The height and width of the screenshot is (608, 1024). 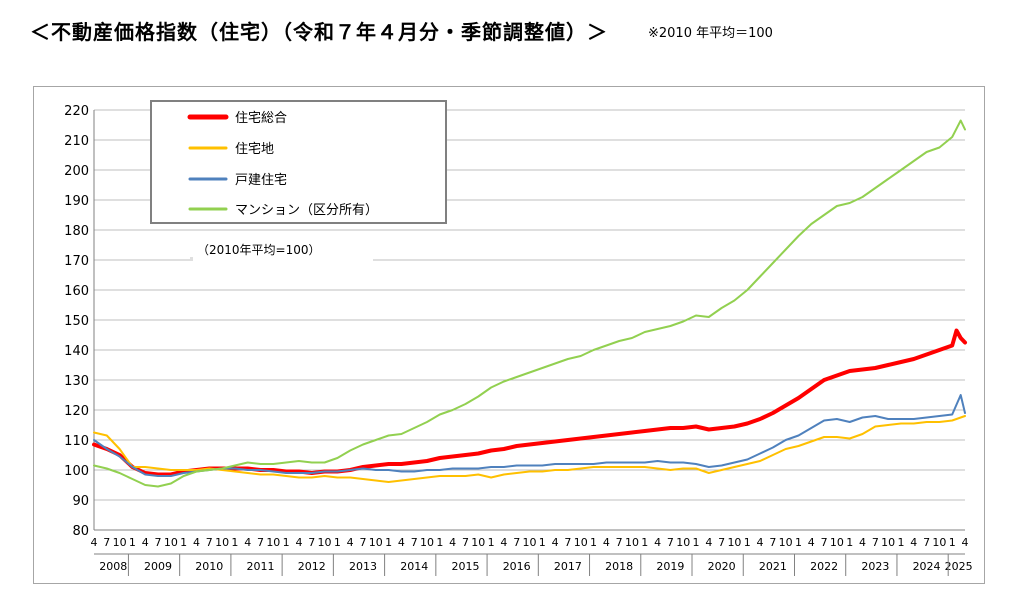 I want to click on page-title: ＜不動産価格指数（住宅）（令和７年４月分・季節調整値）＞, so click(x=319, y=32).